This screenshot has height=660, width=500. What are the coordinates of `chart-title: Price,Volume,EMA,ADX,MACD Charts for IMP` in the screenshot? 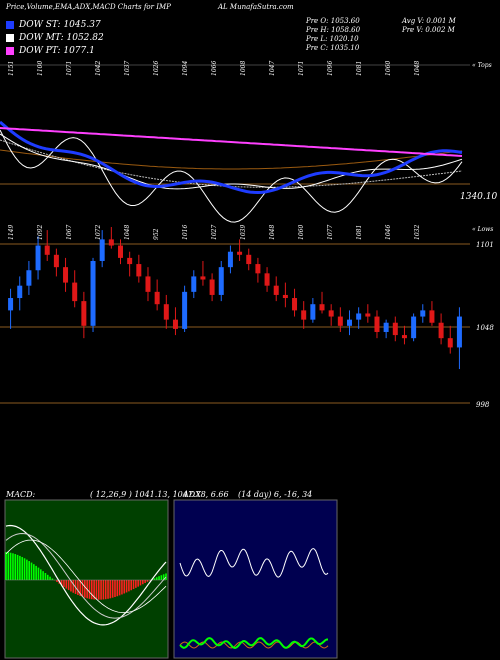 It's located at (88, 7).